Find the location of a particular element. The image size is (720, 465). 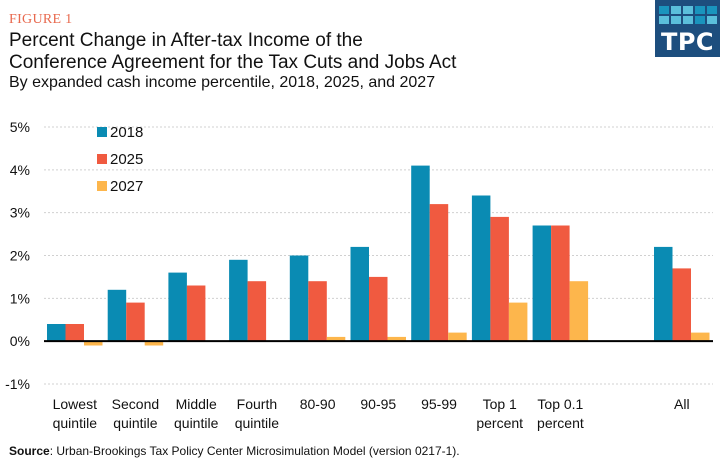

x-category-label: Fourth is located at coordinates (257, 404).